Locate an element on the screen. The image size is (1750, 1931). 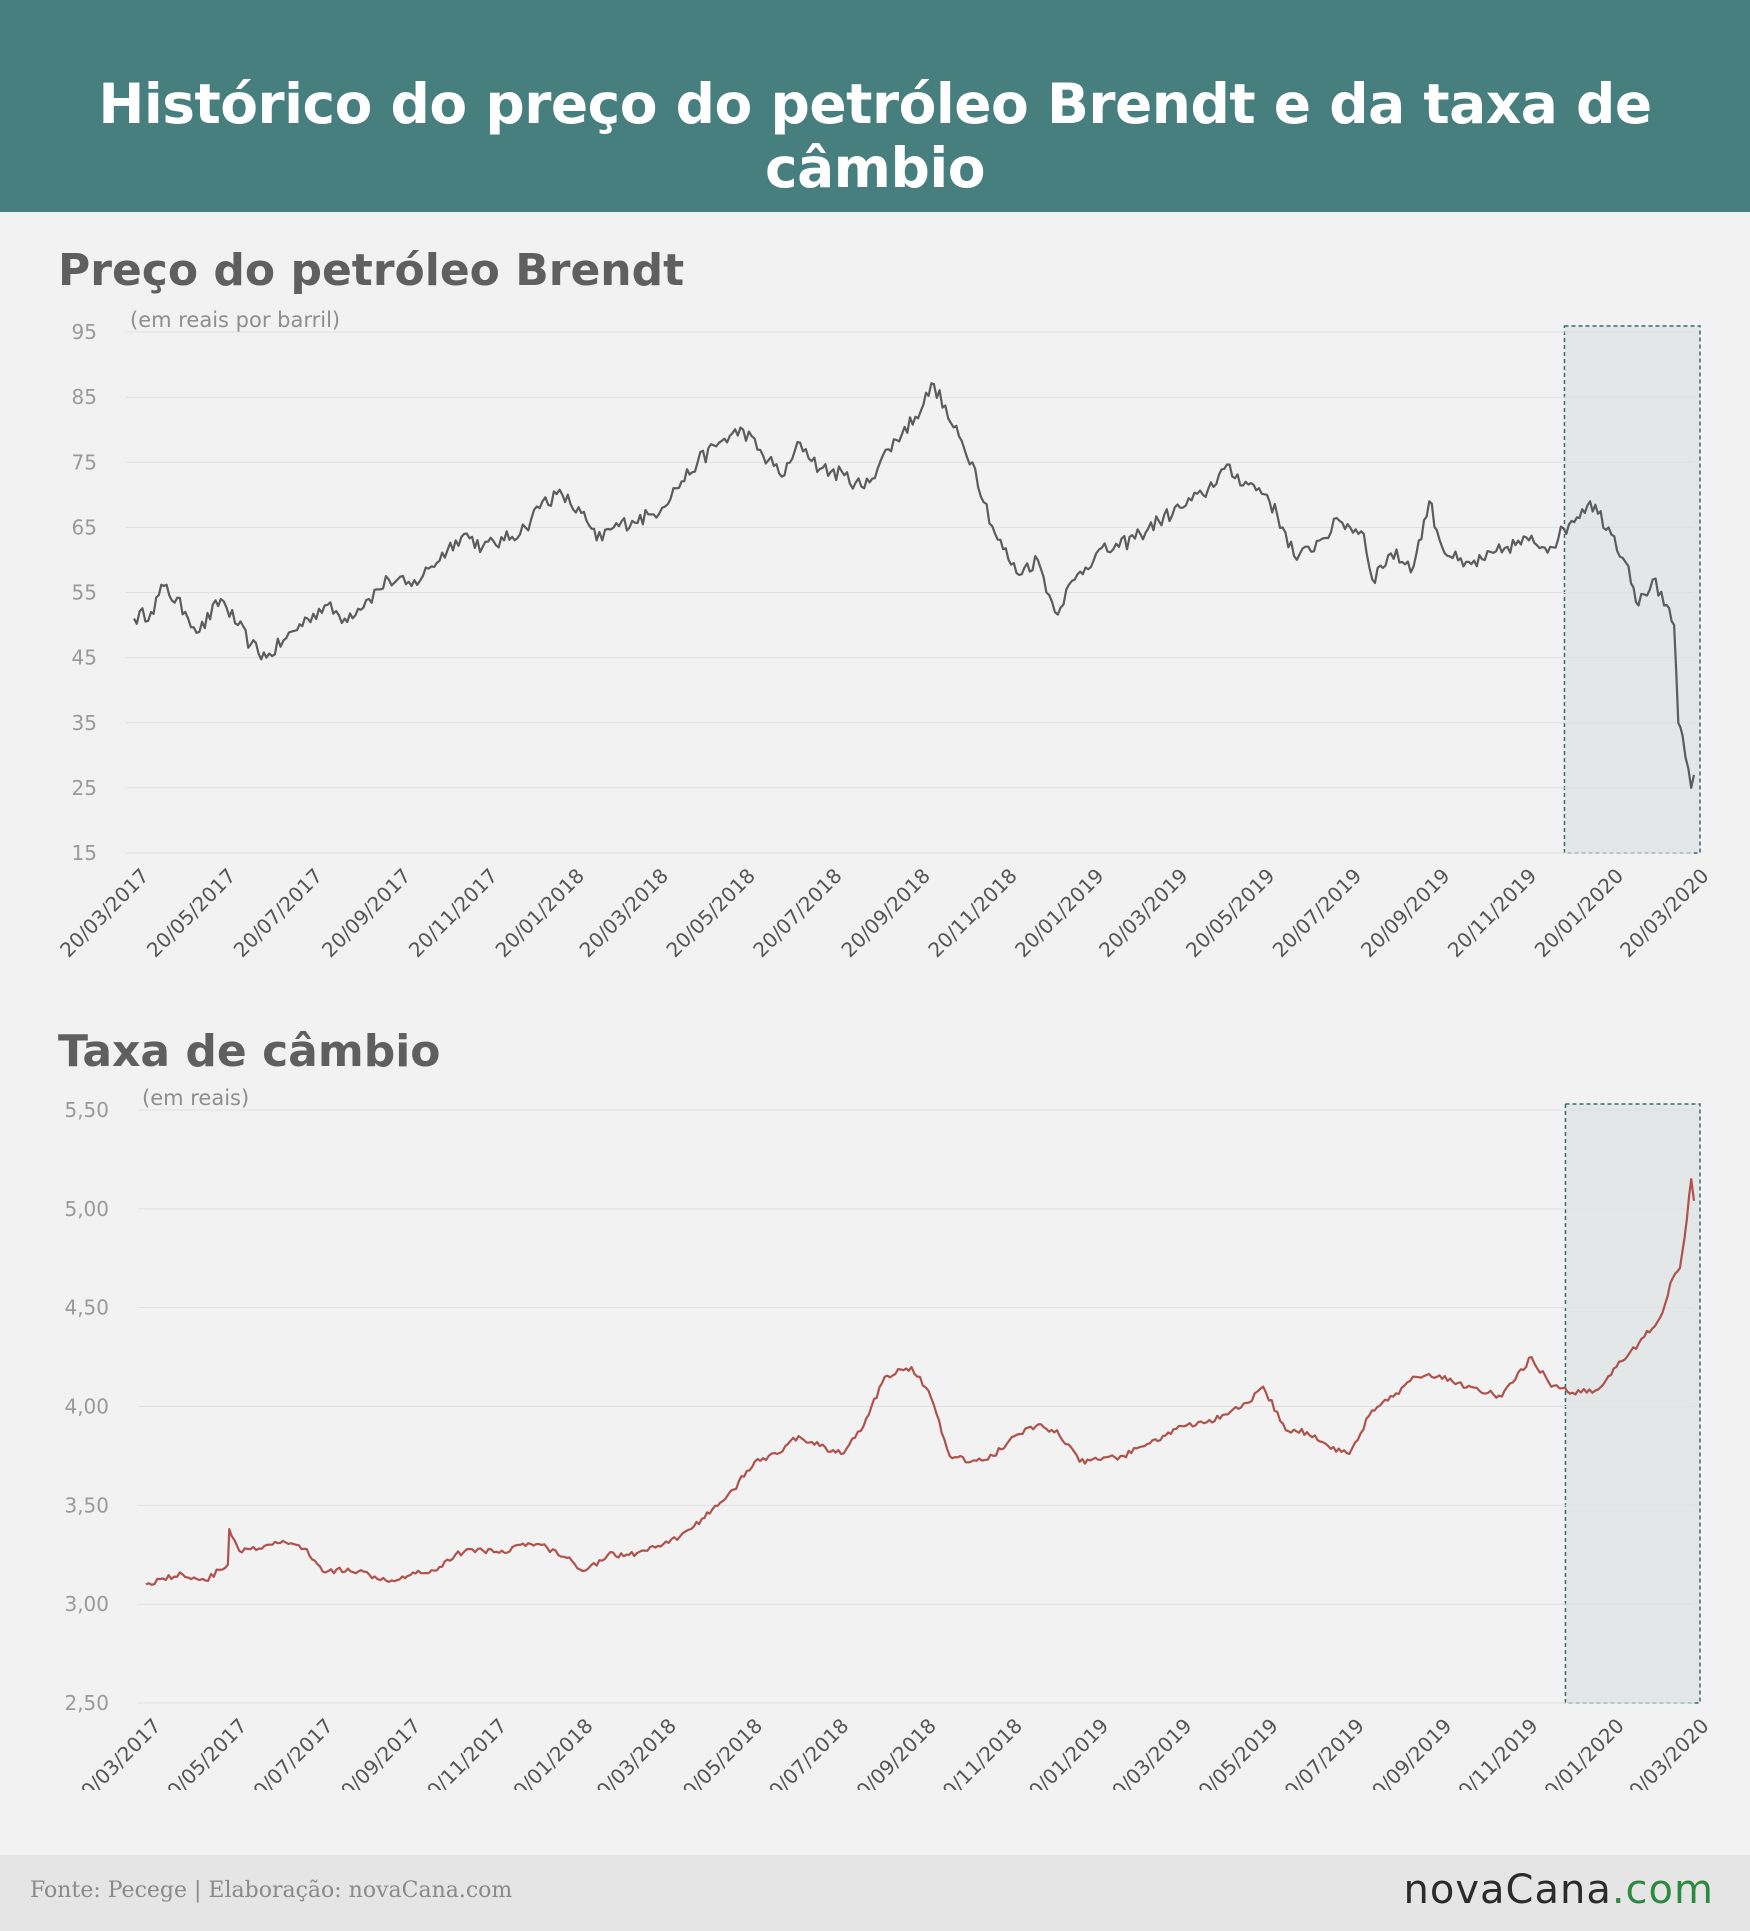
y-tick-label: 5,50 is located at coordinates (86, 1110).